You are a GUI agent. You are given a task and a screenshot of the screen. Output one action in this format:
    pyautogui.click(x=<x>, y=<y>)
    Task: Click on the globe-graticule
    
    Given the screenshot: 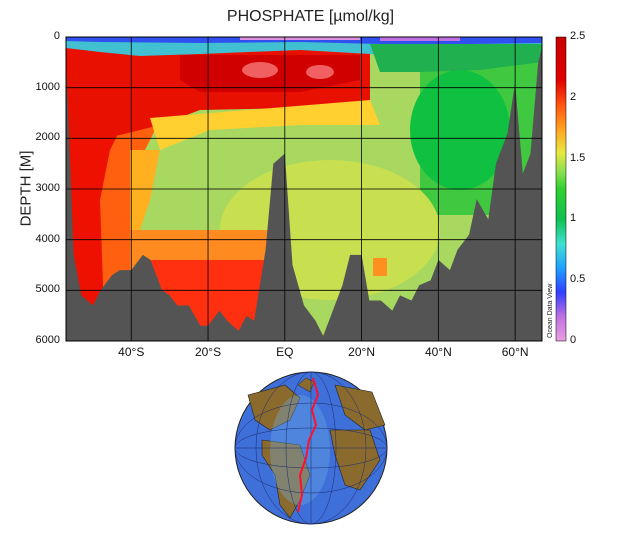 What is the action you would take?
    pyautogui.click(x=311, y=448)
    